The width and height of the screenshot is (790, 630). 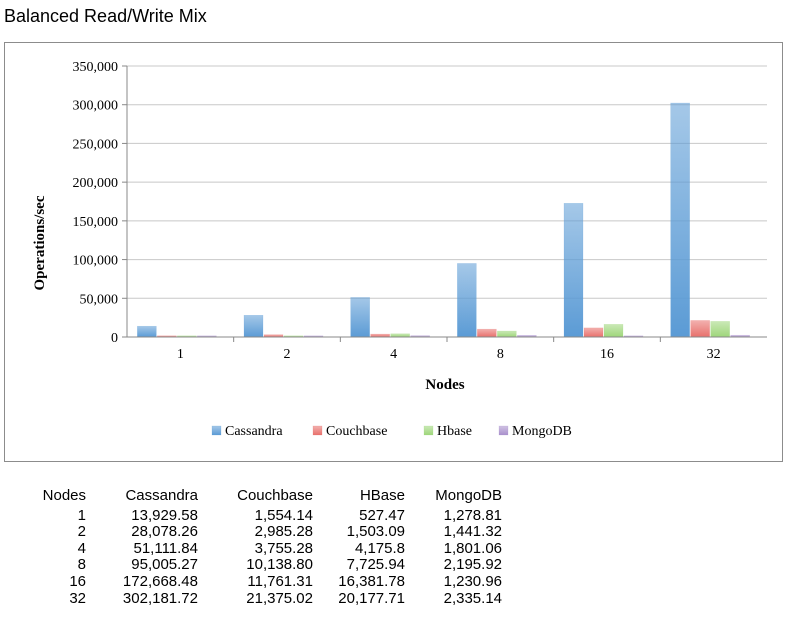 I want to click on x-tick-labels: 1 2 4 8 16 32, so click(x=449, y=349).